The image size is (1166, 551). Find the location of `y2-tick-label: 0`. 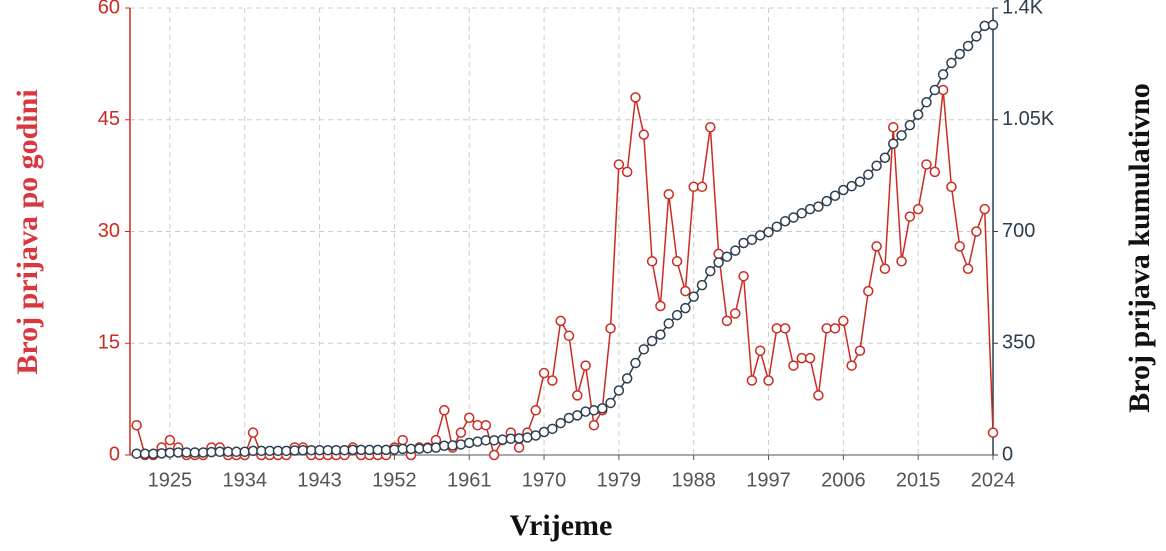

y2-tick-label: 0 is located at coordinates (1007, 454).